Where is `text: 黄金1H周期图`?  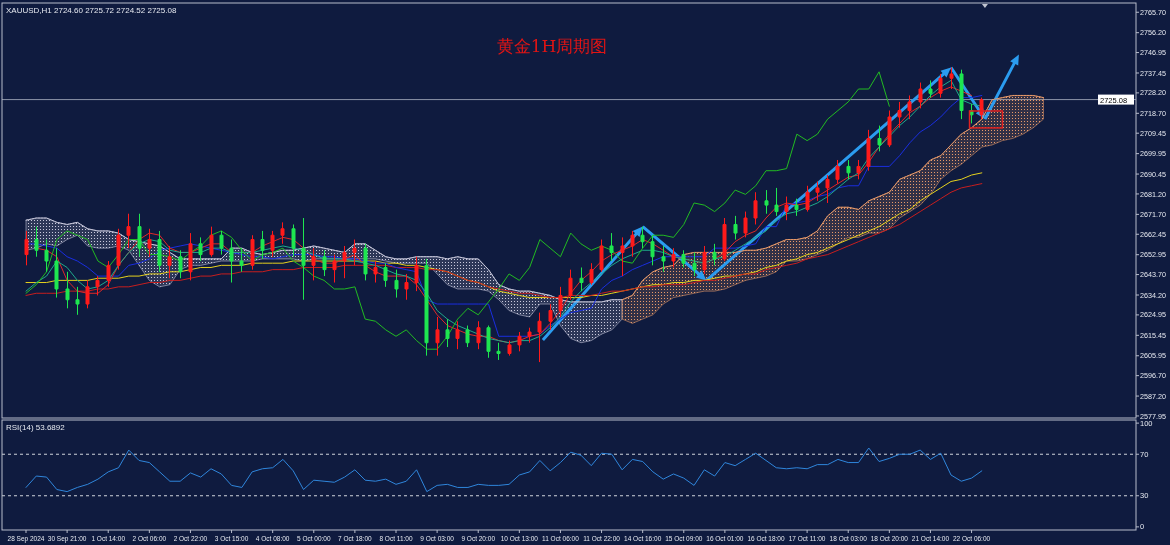
text: 黄金1H周期图 is located at coordinates (552, 46).